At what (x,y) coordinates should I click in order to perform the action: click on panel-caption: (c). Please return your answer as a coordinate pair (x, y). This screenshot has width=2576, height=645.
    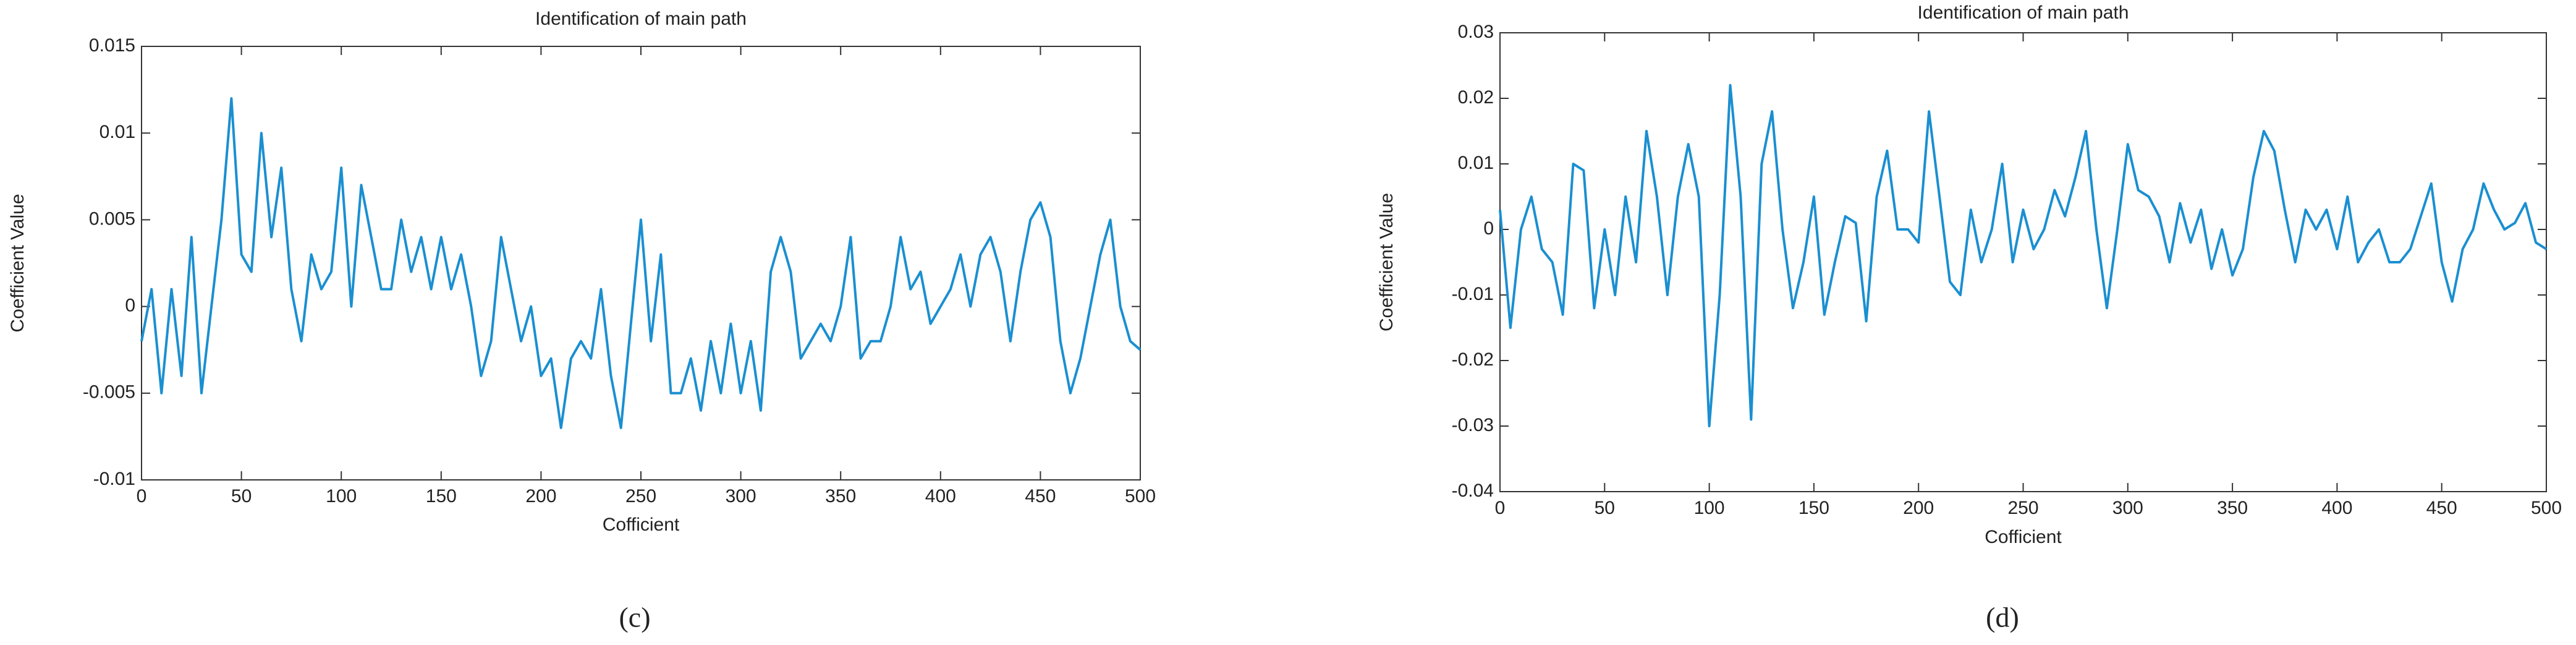
    Looking at the image, I should click on (634, 617).